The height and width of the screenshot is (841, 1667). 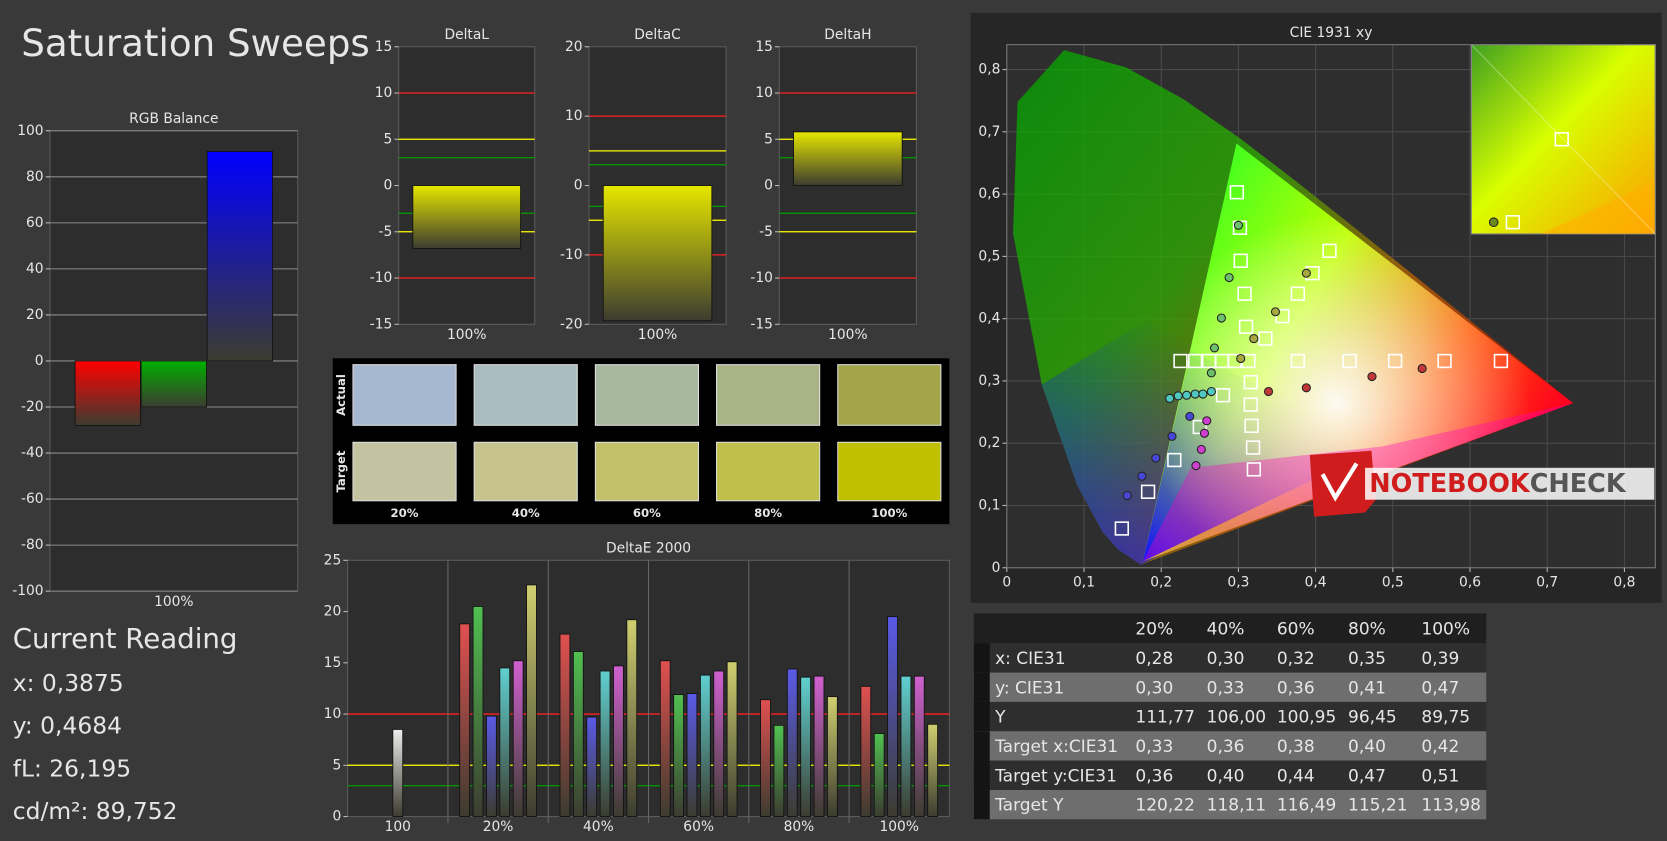 What do you see at coordinates (32, 545) in the screenshot?
I see `y-tick-label: -80` at bounding box center [32, 545].